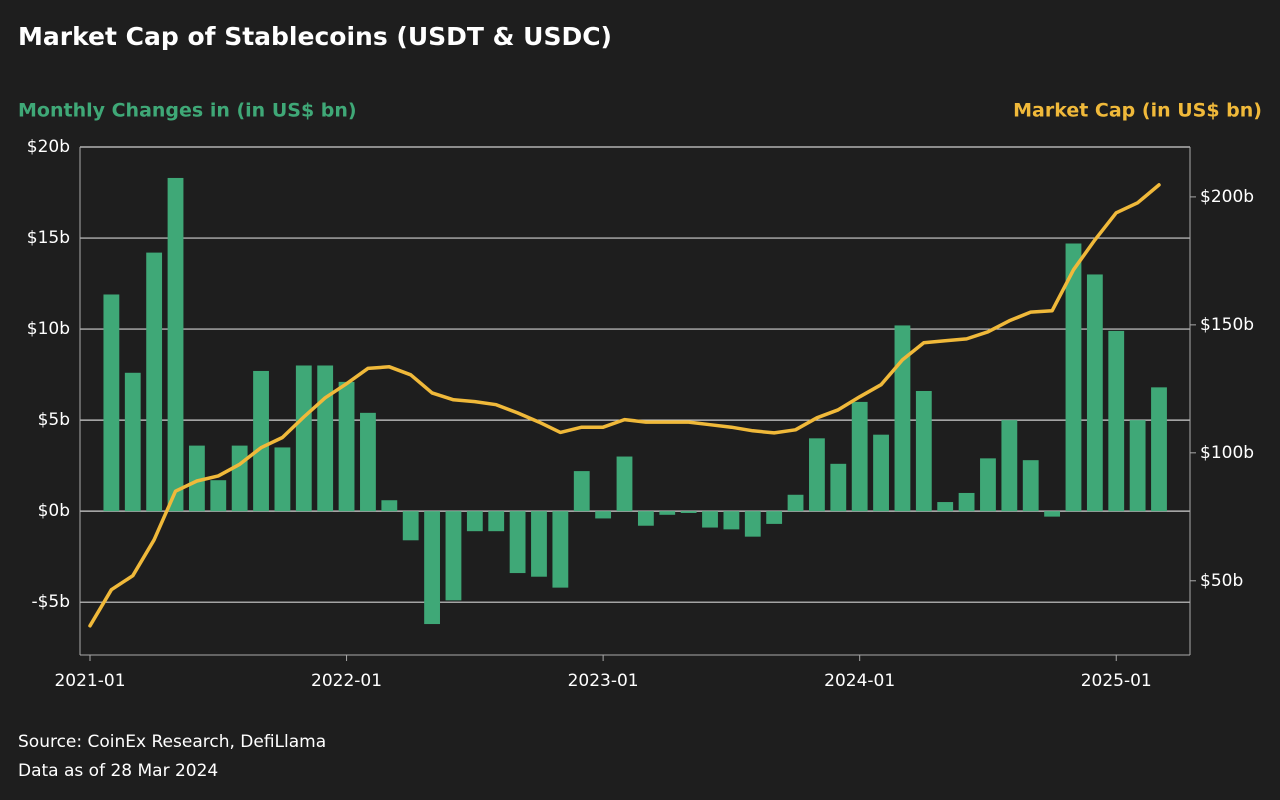  I want to click on y-tick-label: $0b, so click(54, 511).